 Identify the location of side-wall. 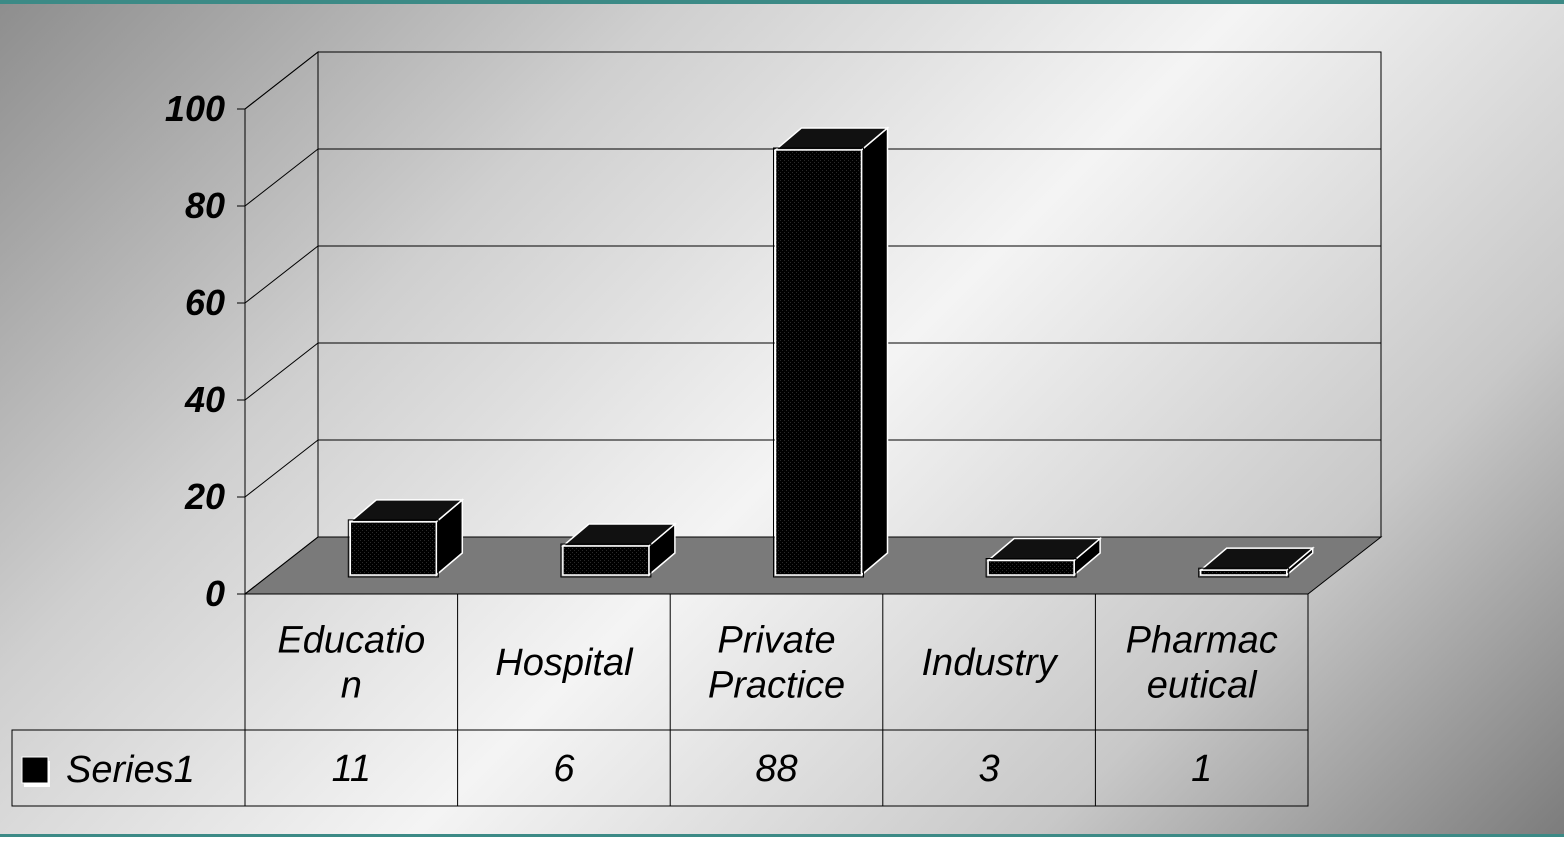
(281, 323).